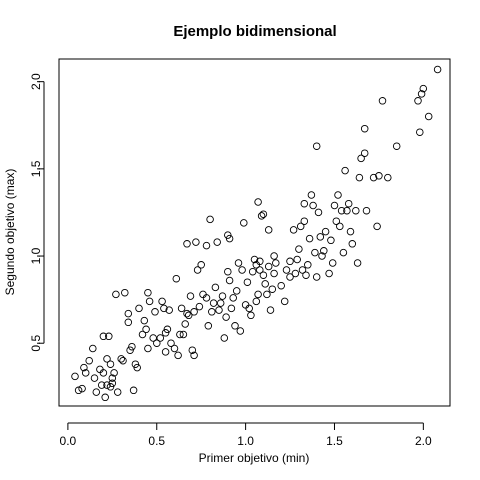 This screenshot has height=480, width=480. Describe the element at coordinates (156, 441) in the screenshot. I see `x-tick-label: 0.5` at that location.